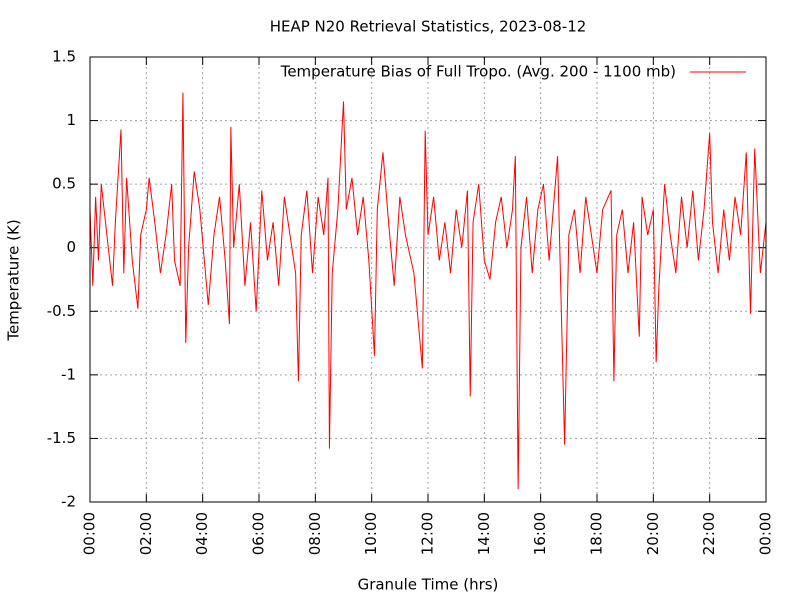 The width and height of the screenshot is (800, 600). What do you see at coordinates (71, 247) in the screenshot?
I see `y-tick-label: 0` at bounding box center [71, 247].